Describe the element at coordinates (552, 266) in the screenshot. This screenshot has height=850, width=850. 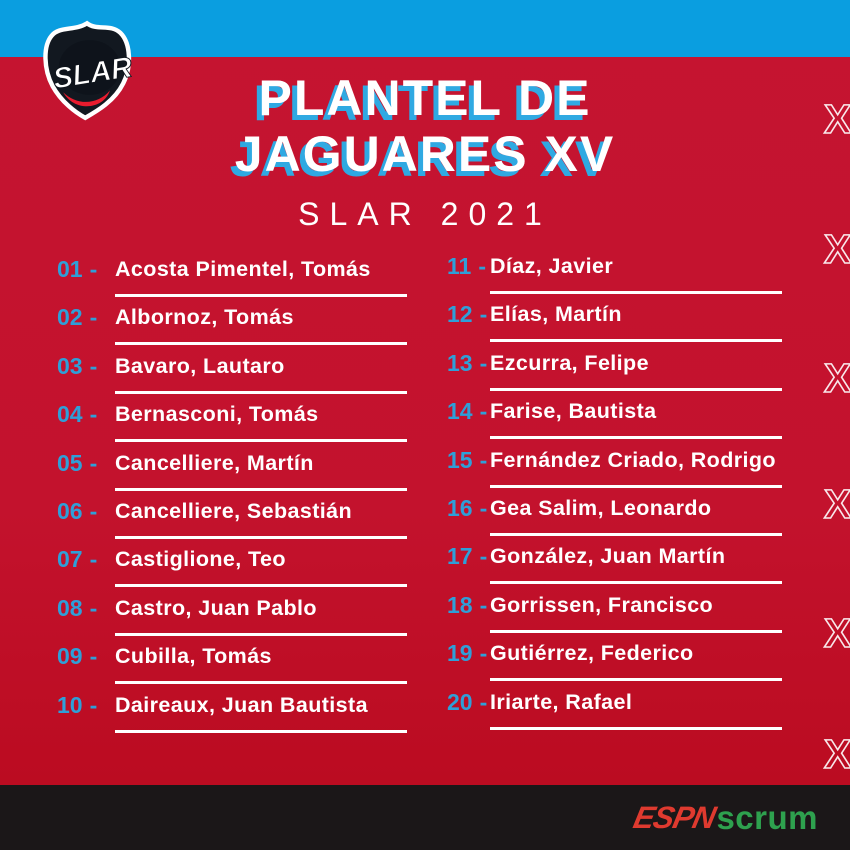
I see `player-name: Díaz, Javier` at that location.